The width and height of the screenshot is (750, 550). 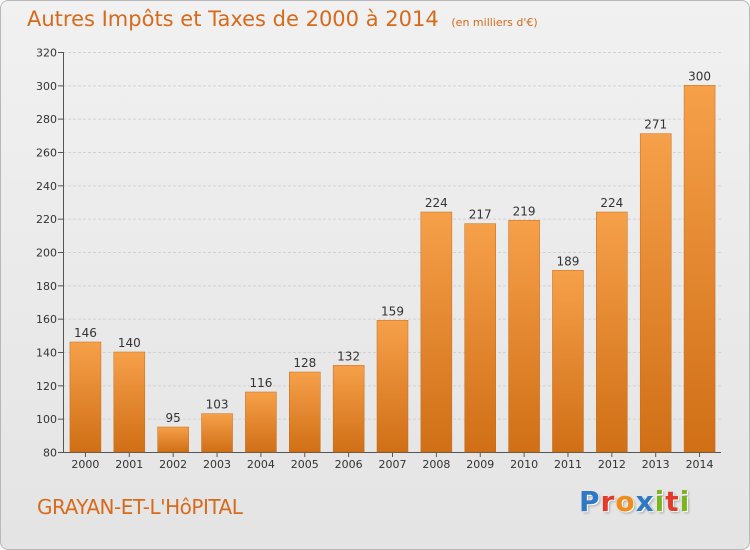 I want to click on data-label-2014: 300, so click(x=699, y=76).